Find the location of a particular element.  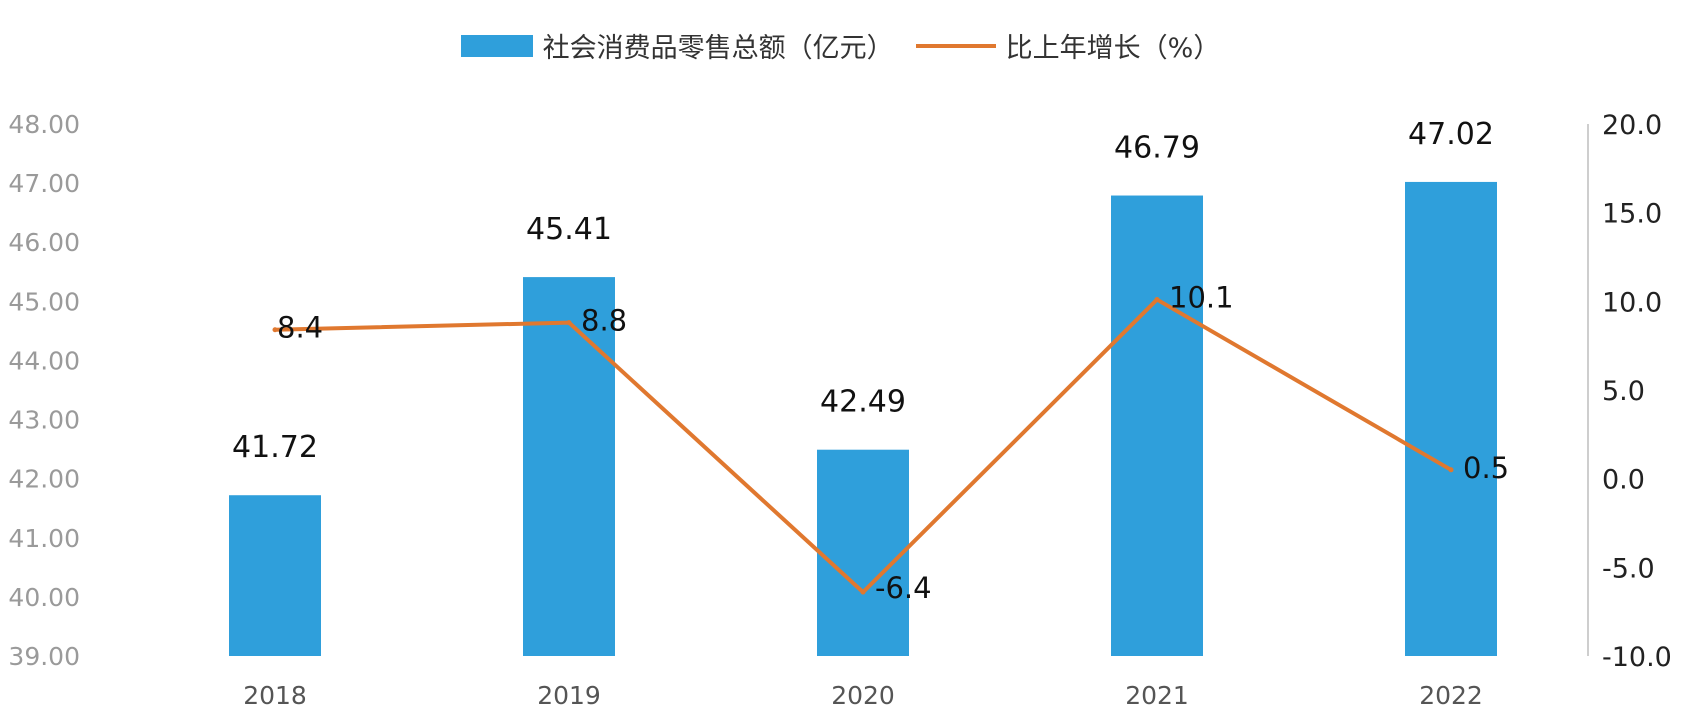

x-axis-tick-label: 2021 is located at coordinates (1157, 695).